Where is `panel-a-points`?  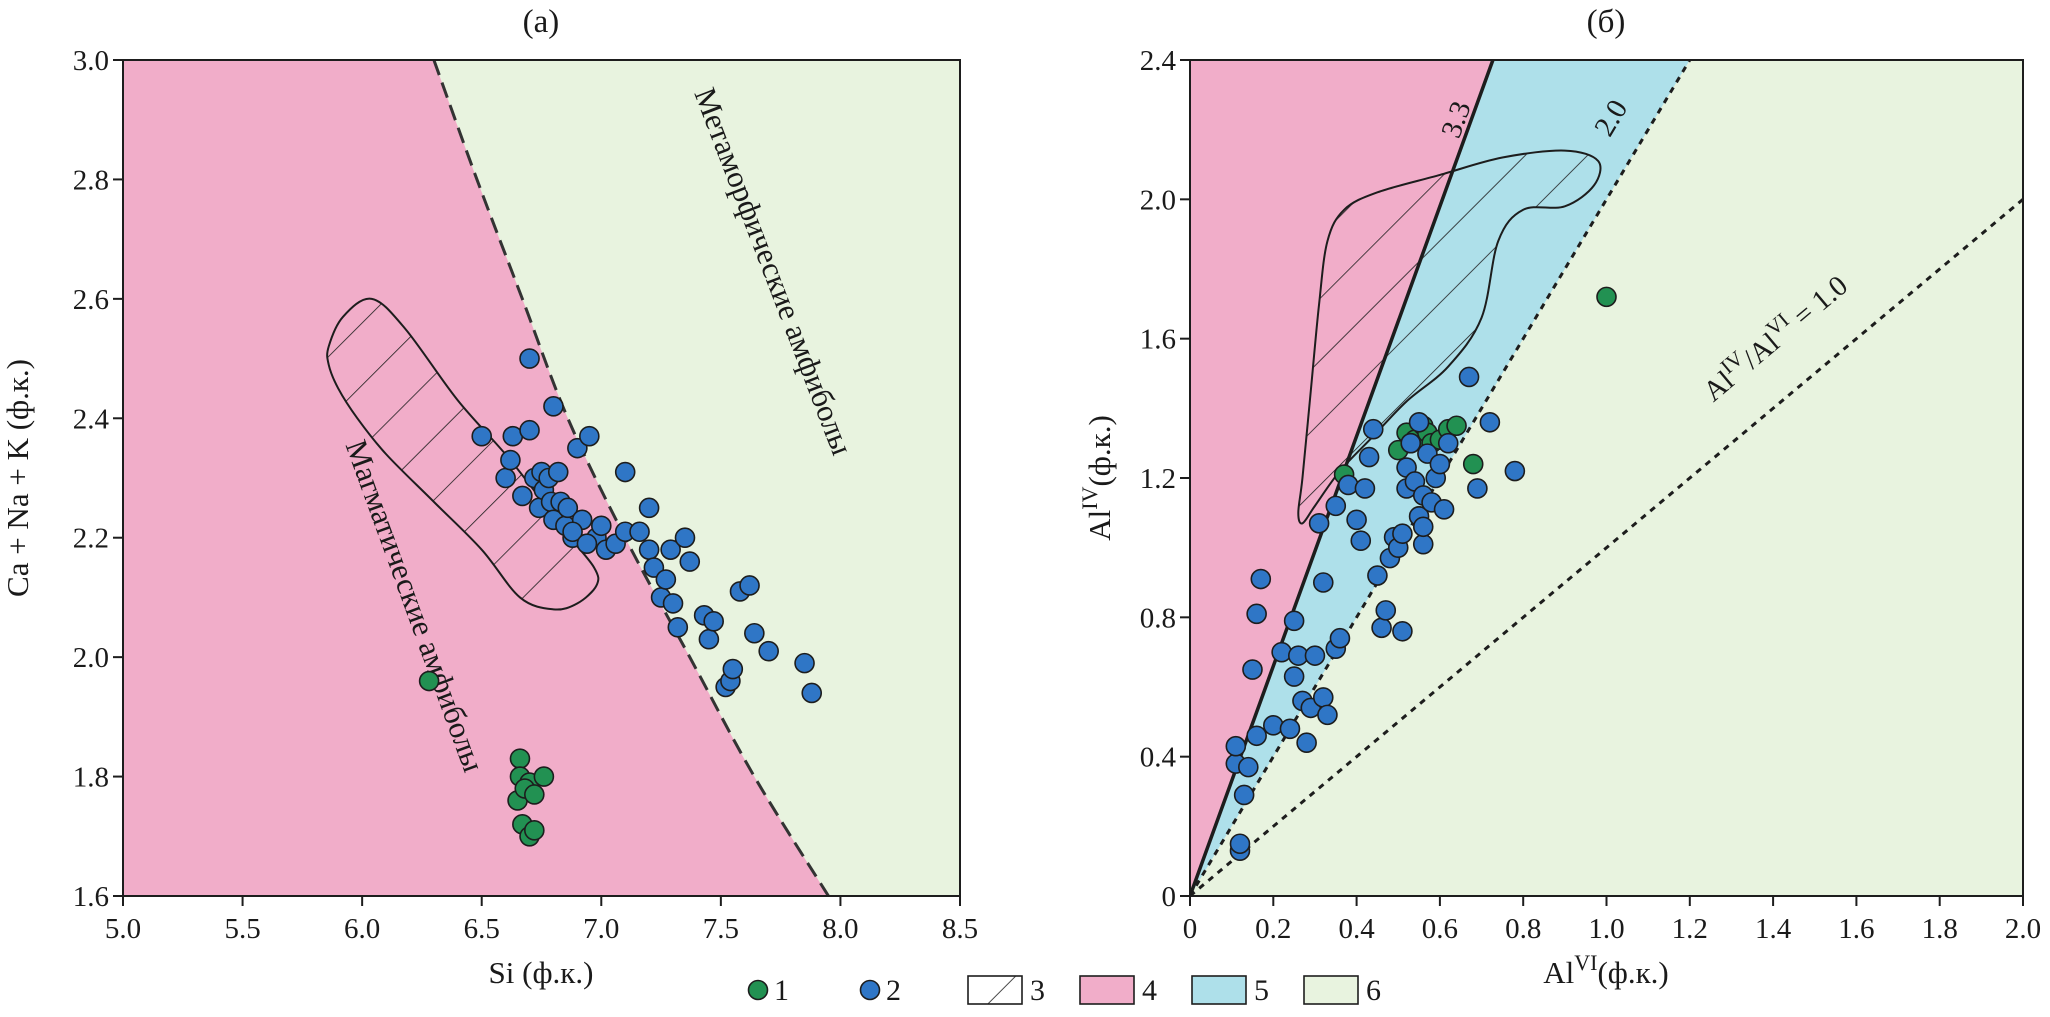 panel-a-points is located at coordinates (620, 597).